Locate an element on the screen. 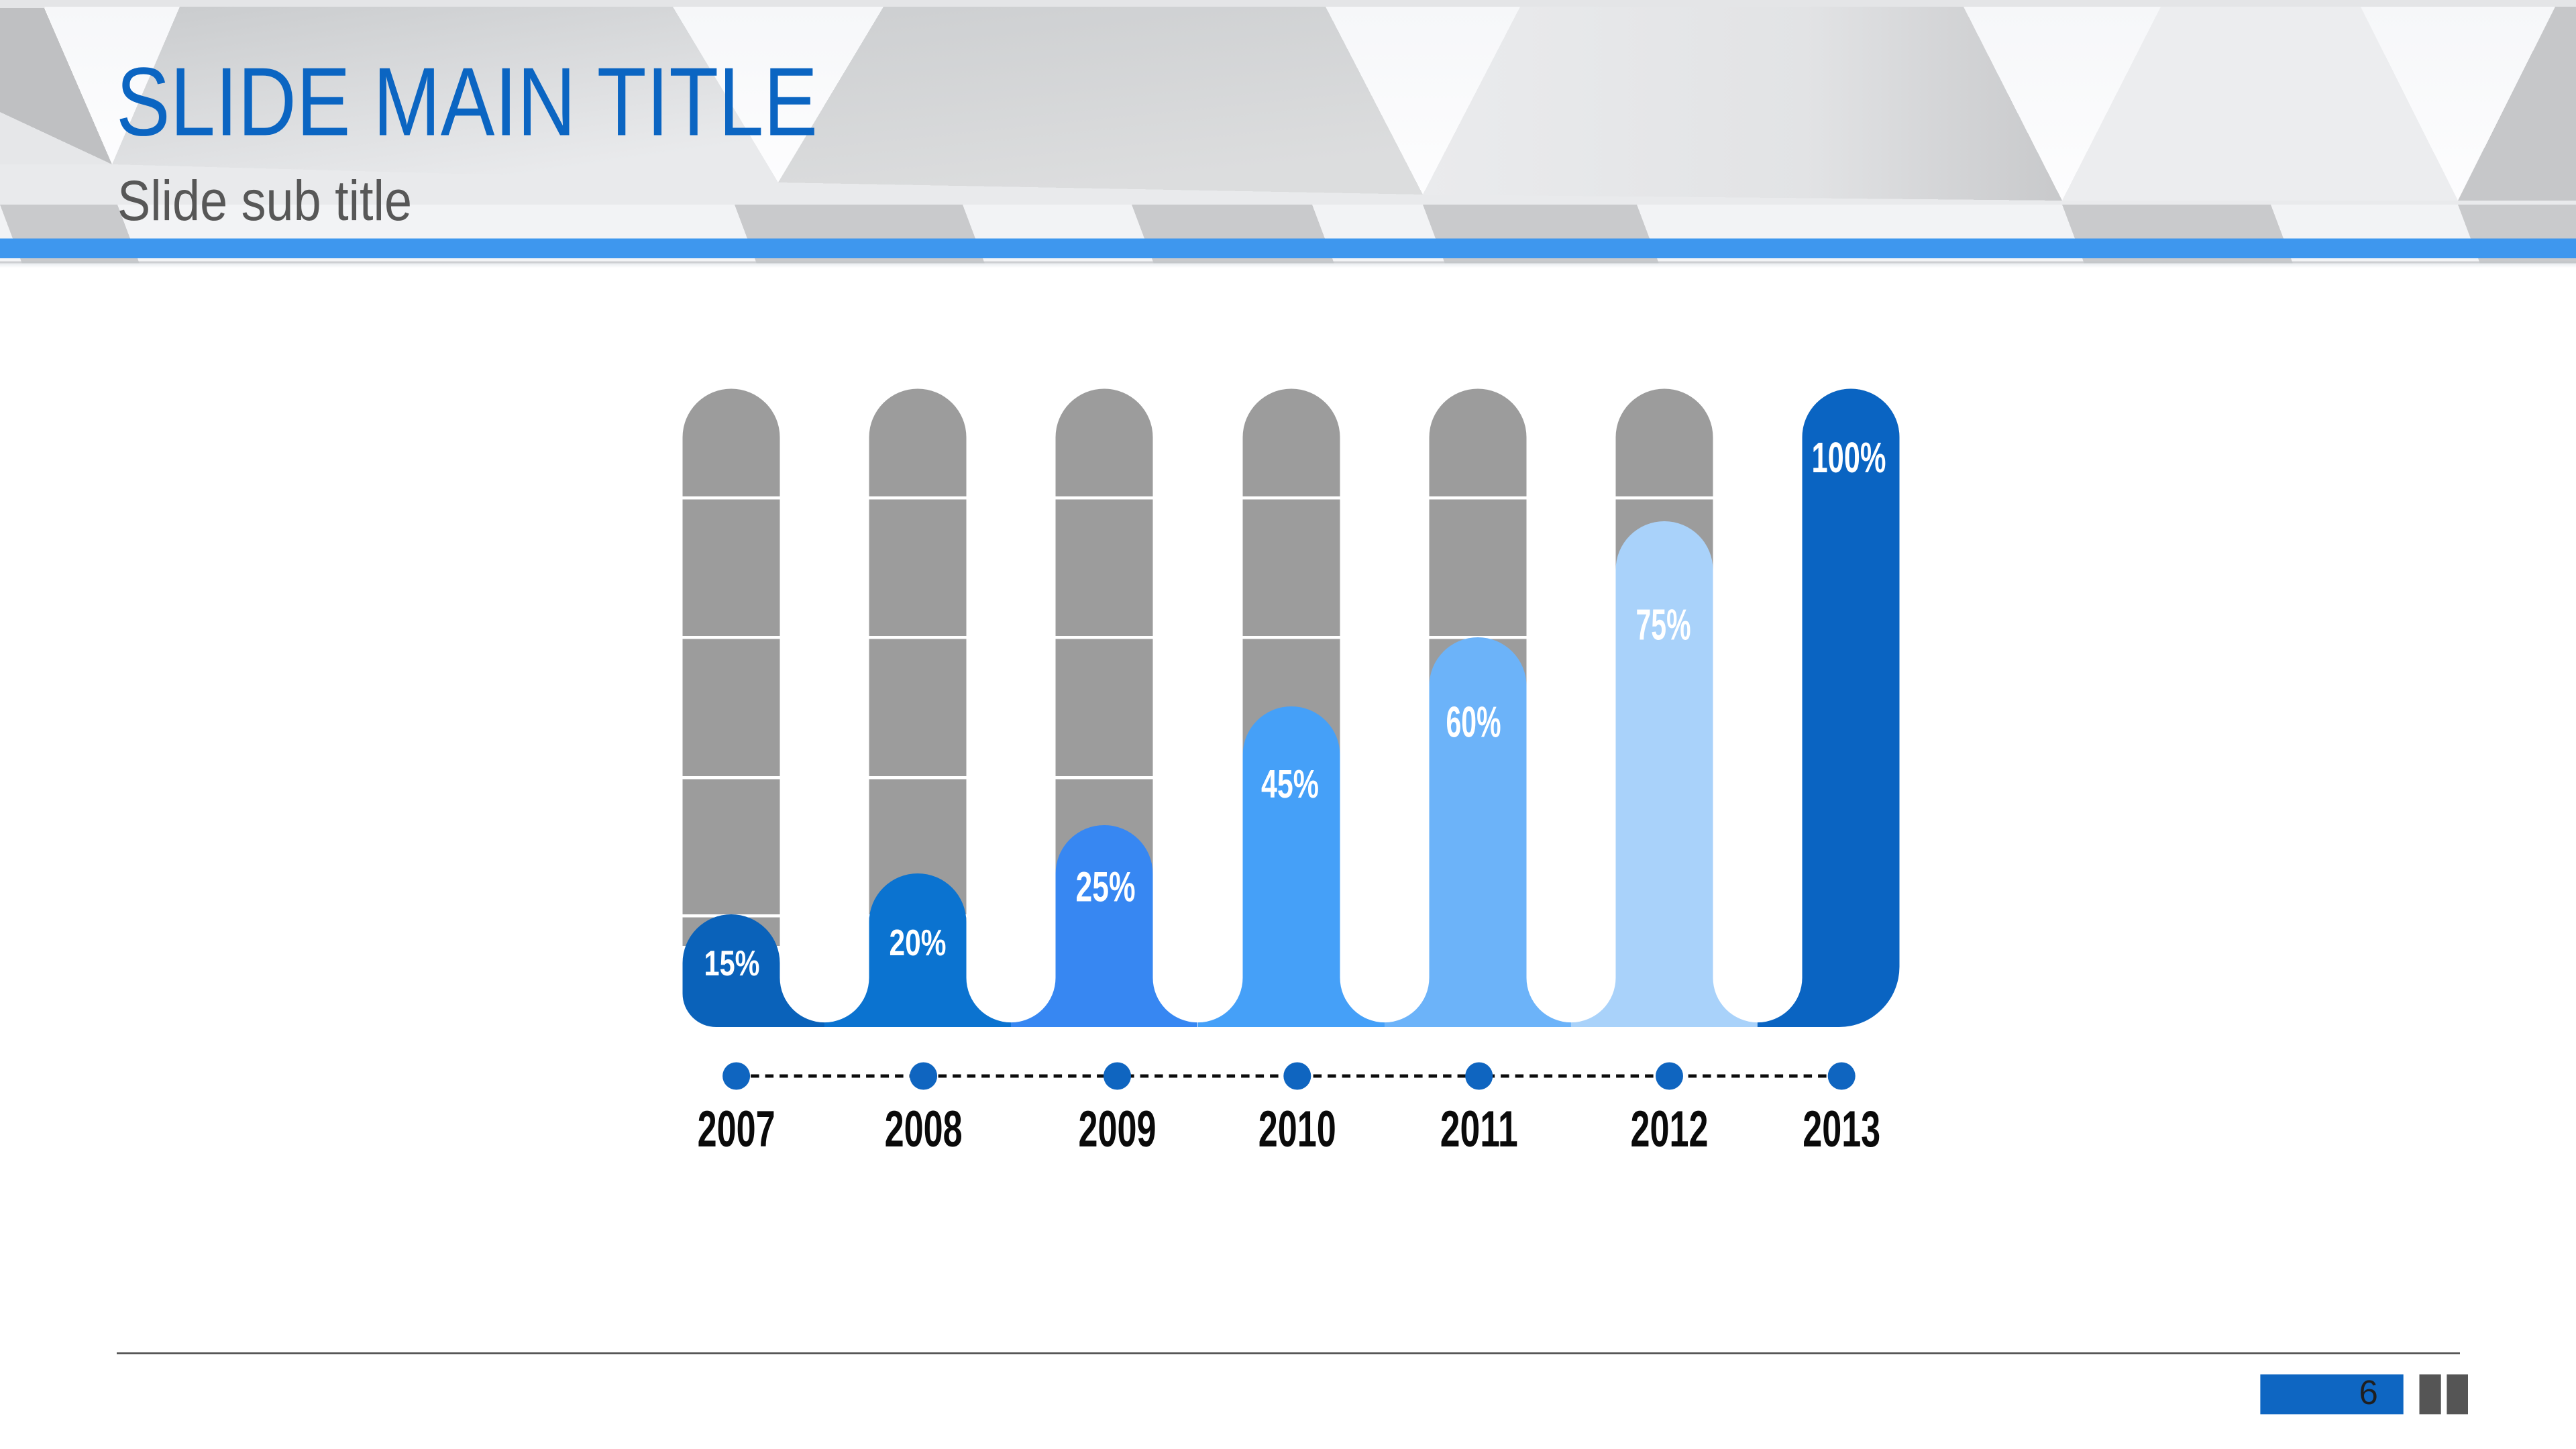 Image resolution: width=2576 pixels, height=1449 pixels. svg-text: 75% is located at coordinates (1663, 624).